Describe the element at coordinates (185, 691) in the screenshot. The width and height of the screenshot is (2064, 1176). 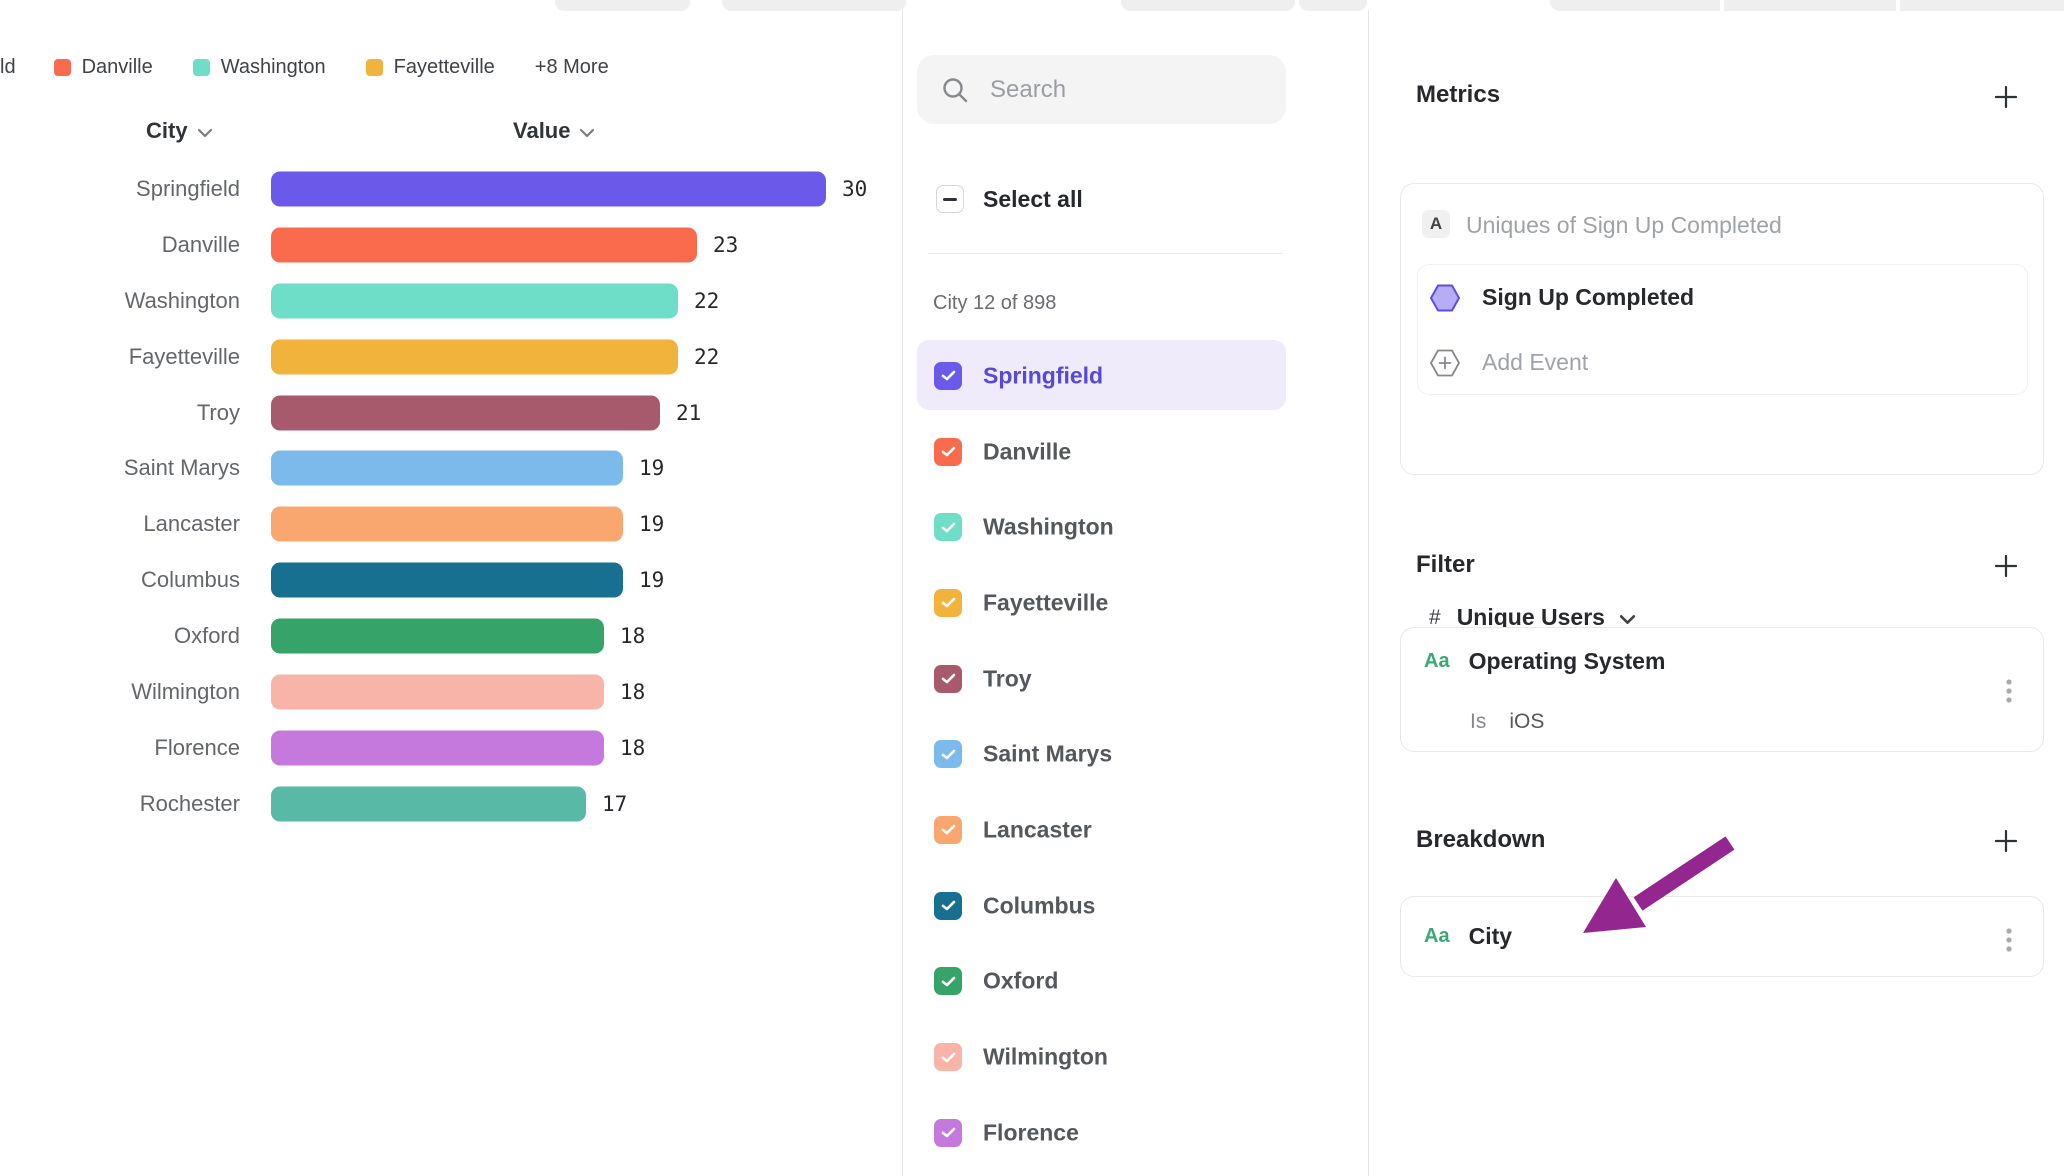
I see `bar-category-label: Wilmington` at that location.